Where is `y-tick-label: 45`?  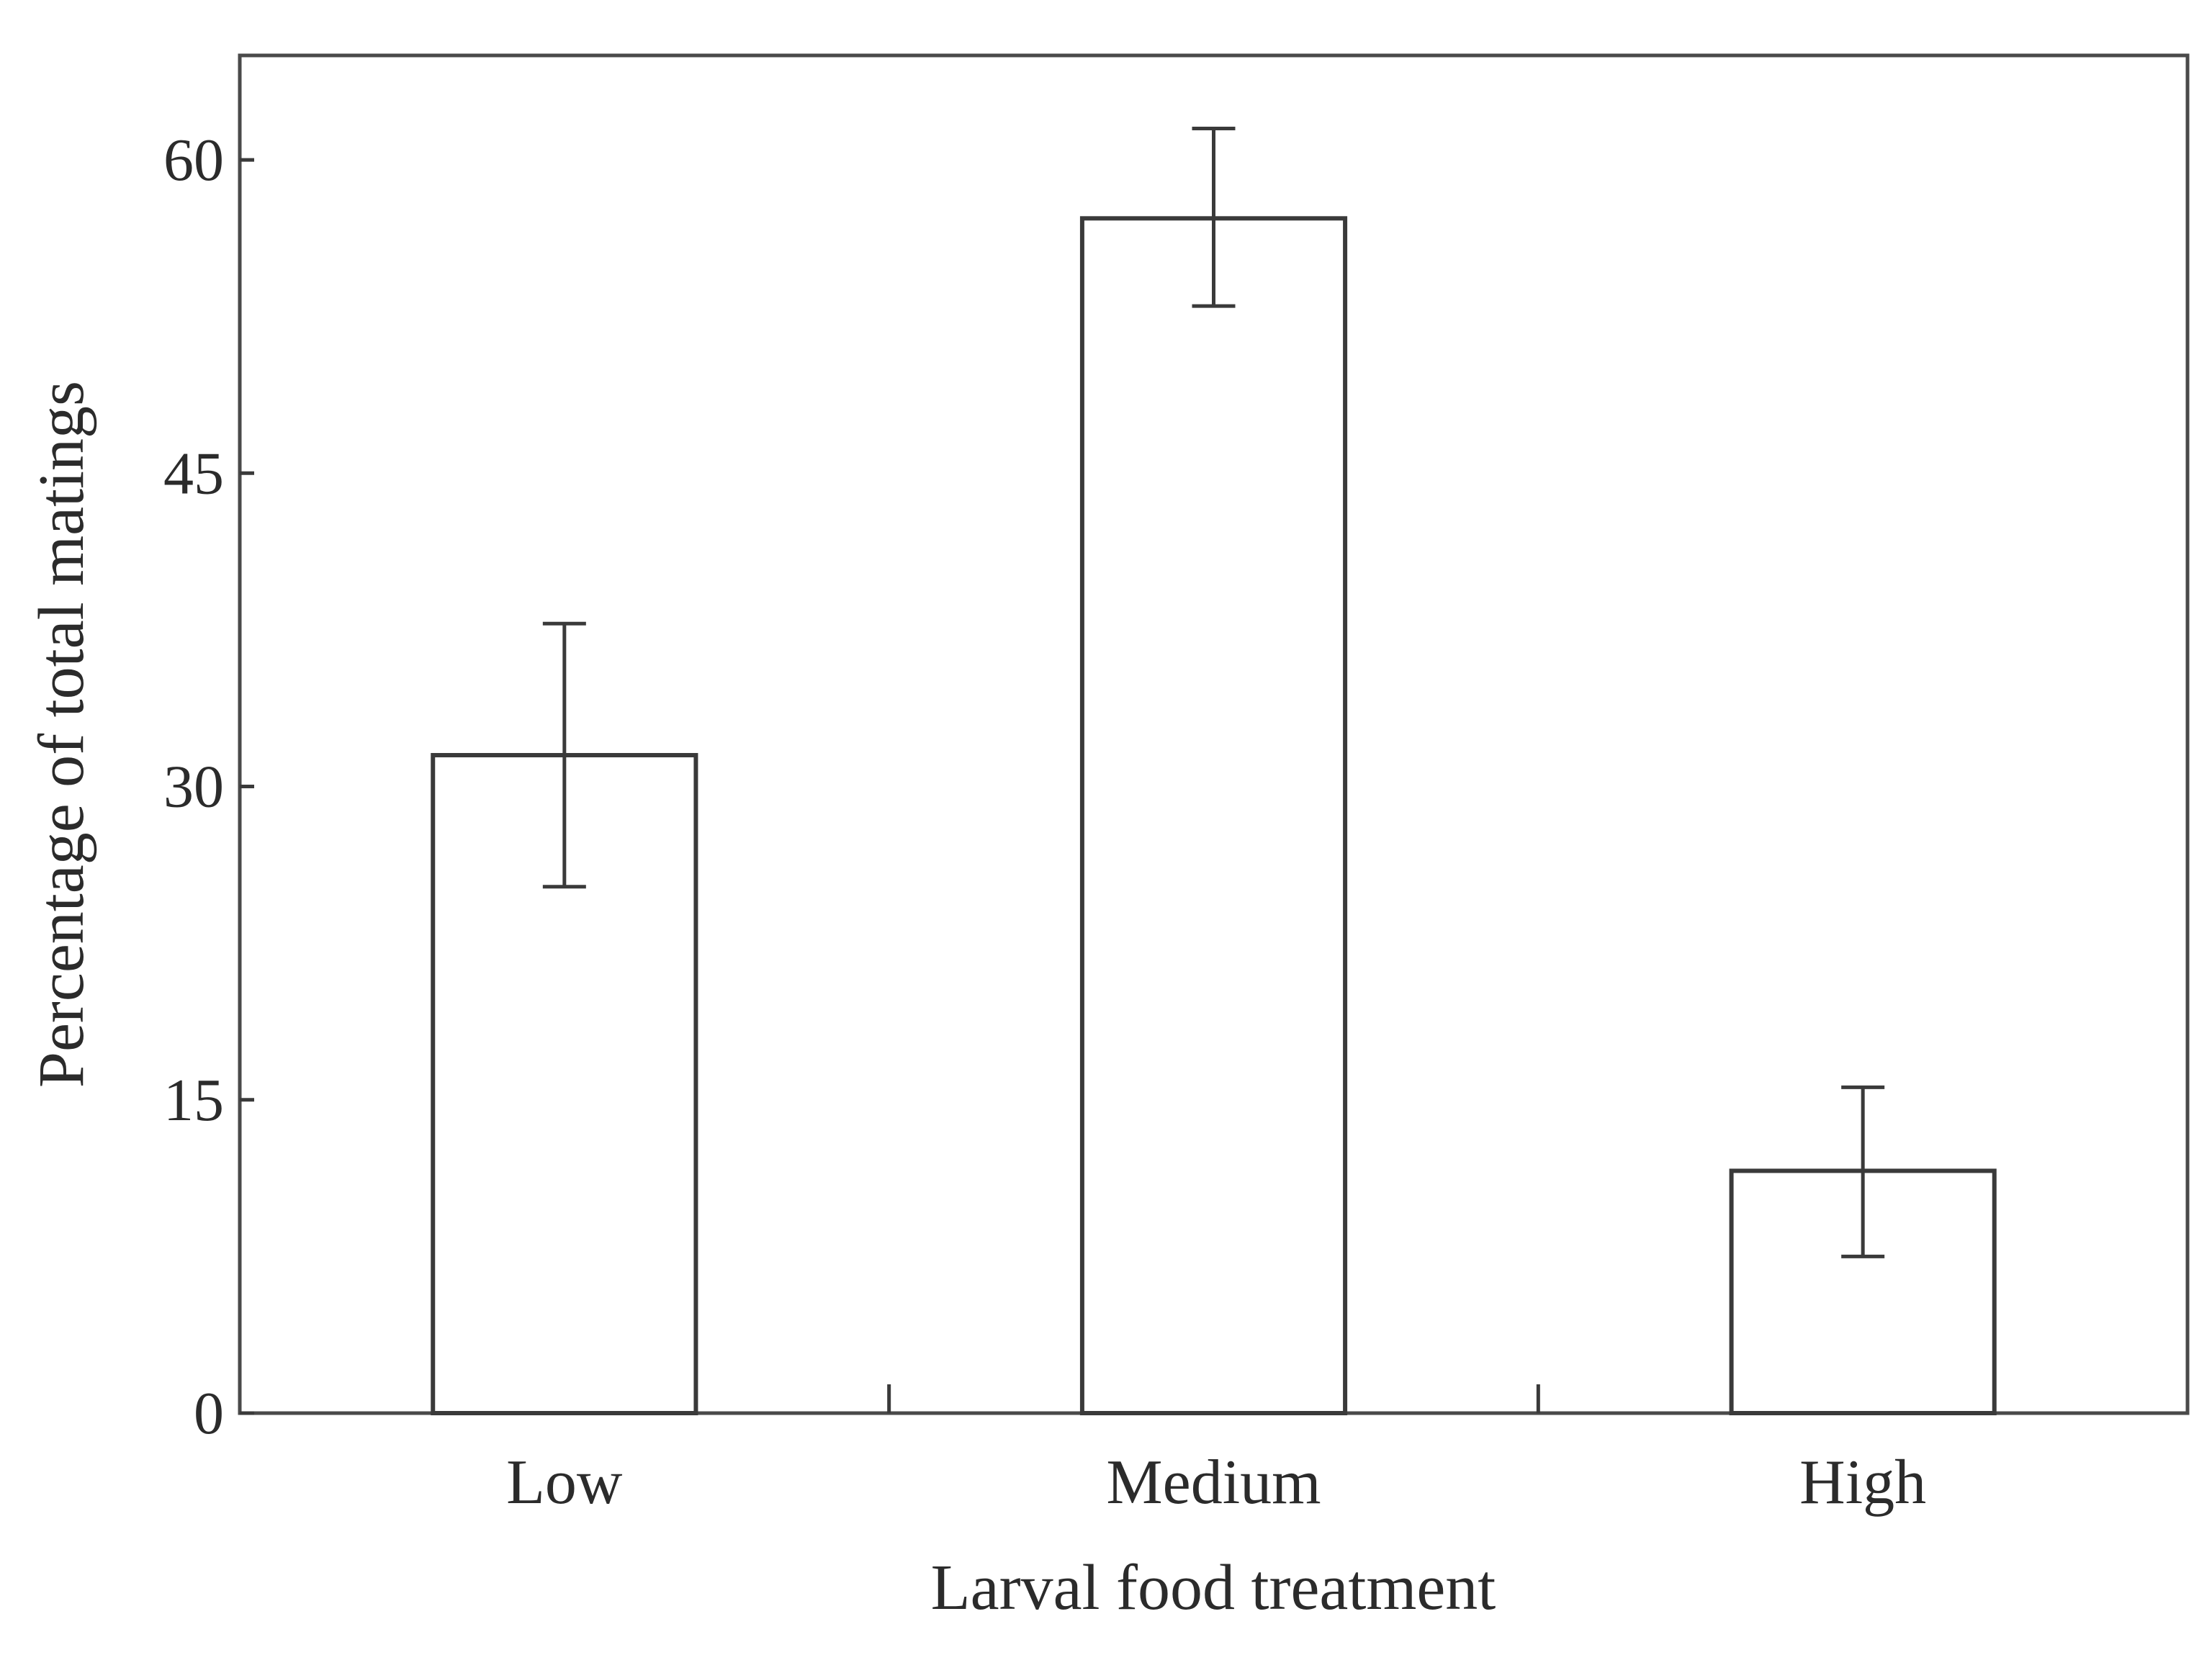
y-tick-label: 45 is located at coordinates (193, 473).